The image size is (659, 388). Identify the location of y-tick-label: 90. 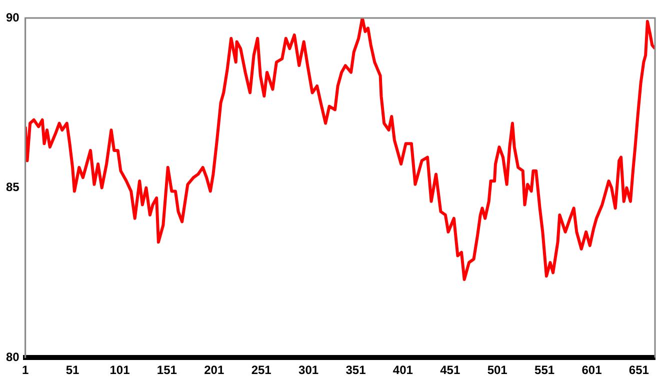
(13, 17).